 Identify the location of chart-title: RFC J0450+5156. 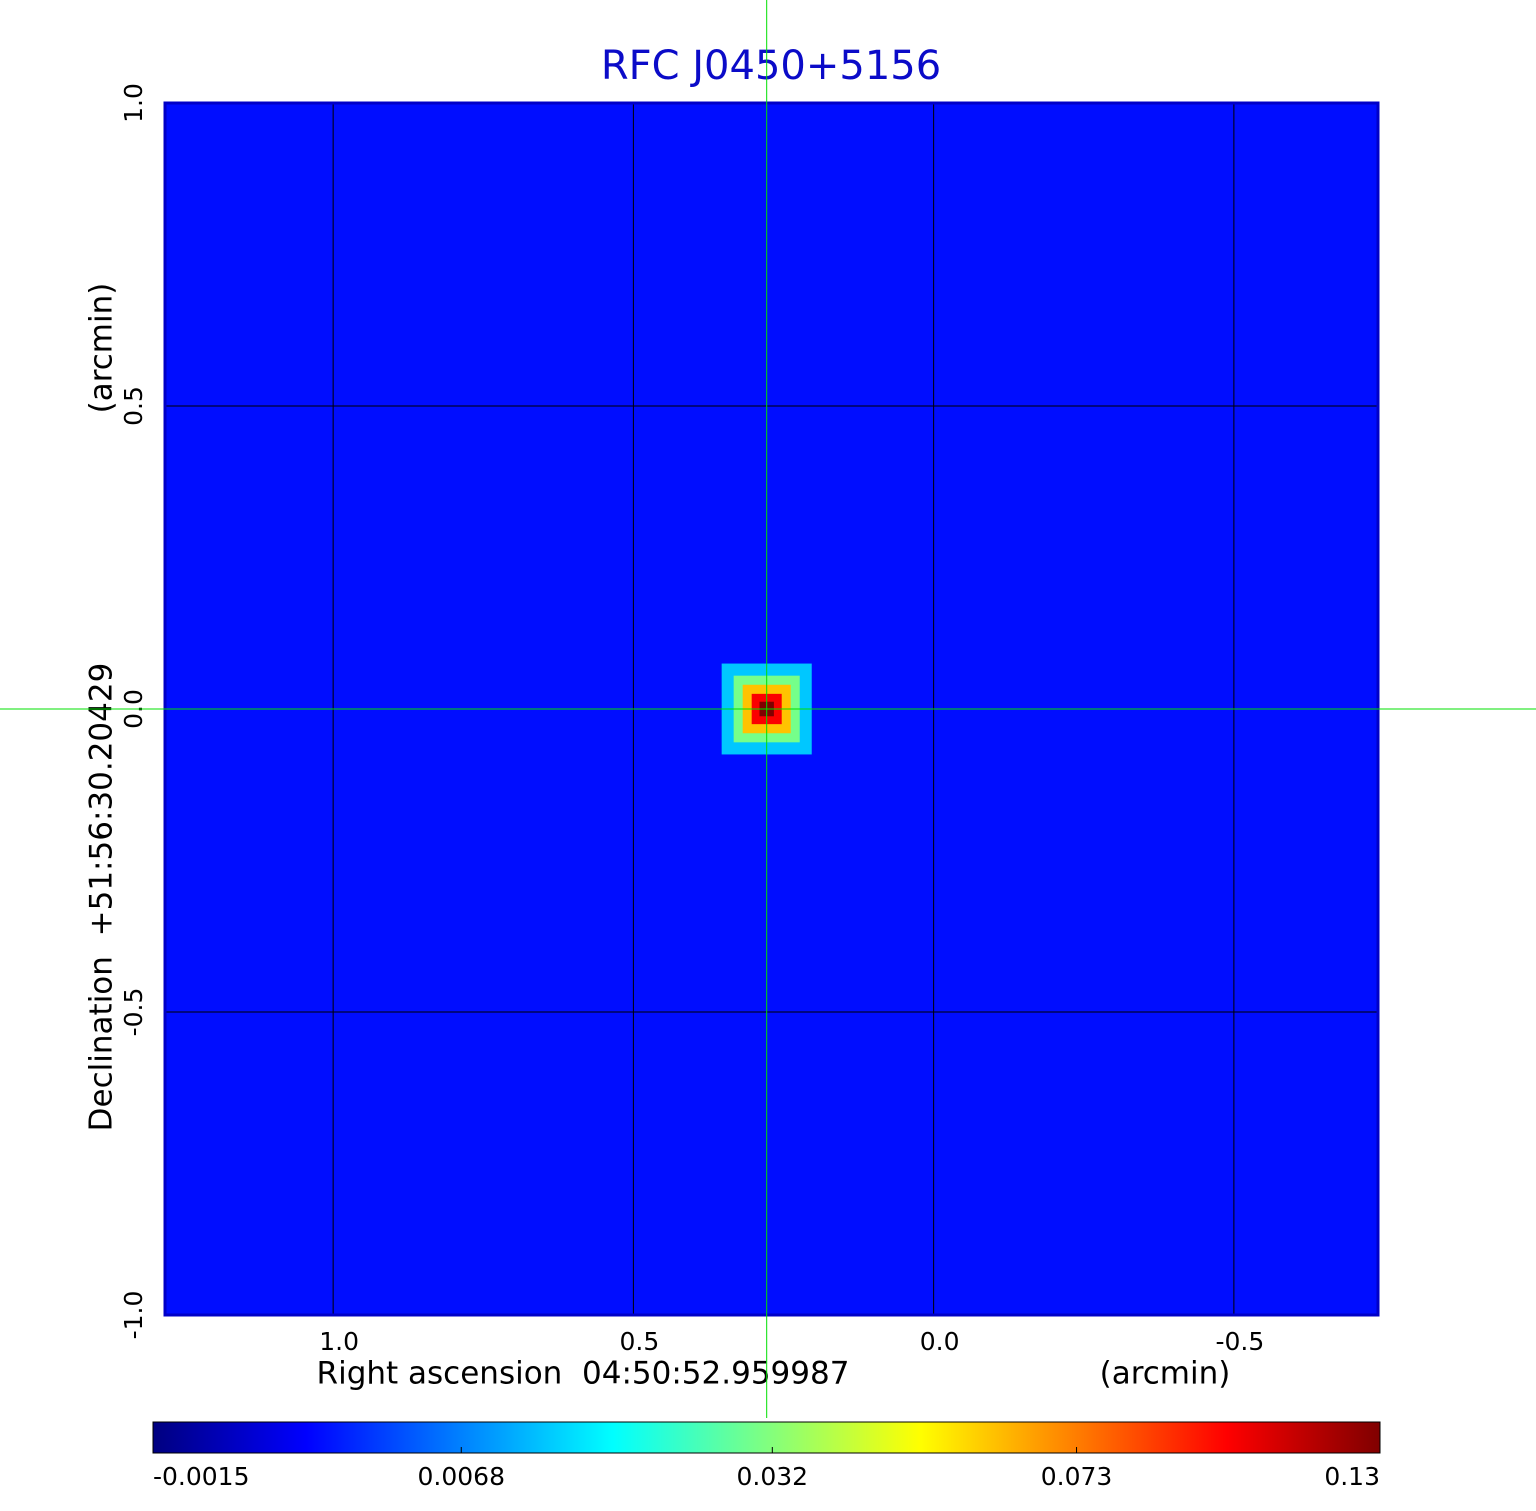
(771, 66).